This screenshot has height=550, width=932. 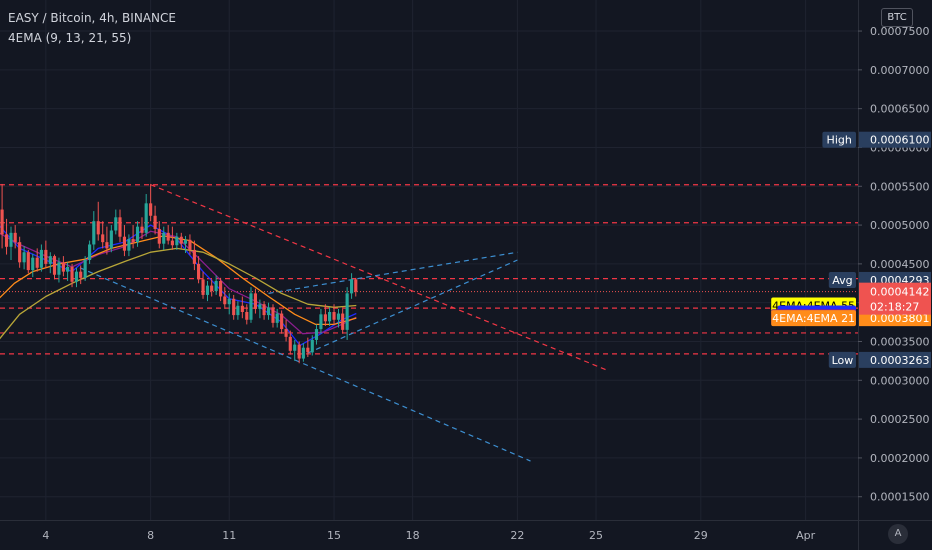 What do you see at coordinates (701, 535) in the screenshot?
I see `x-tick-label: 29` at bounding box center [701, 535].